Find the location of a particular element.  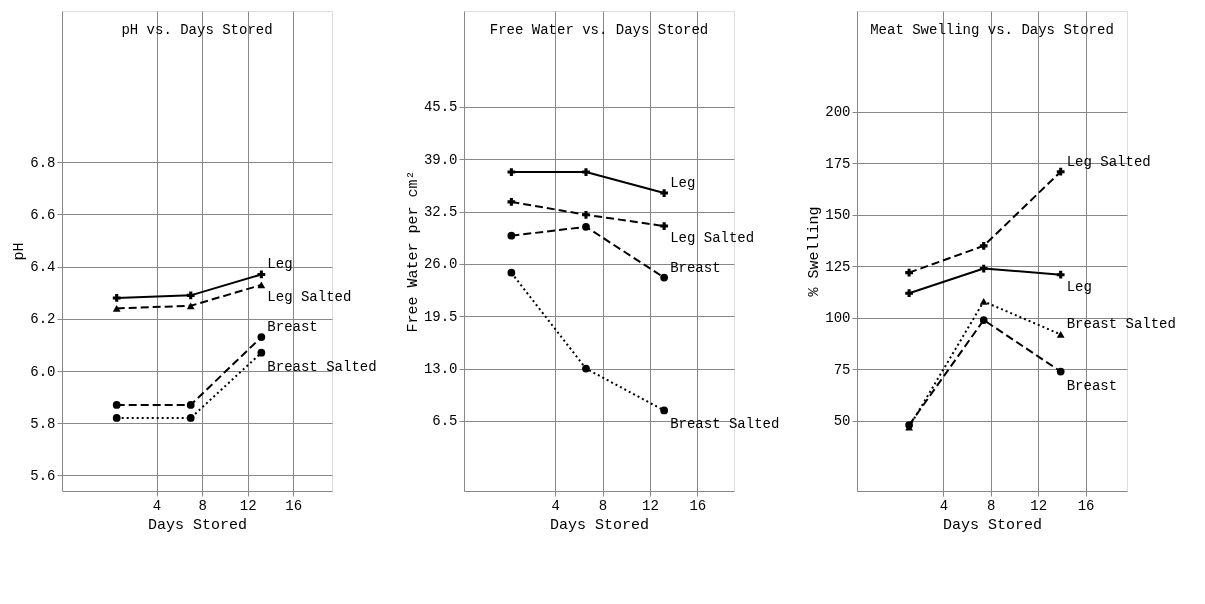

y-tick-label: 50 is located at coordinates (842, 421).